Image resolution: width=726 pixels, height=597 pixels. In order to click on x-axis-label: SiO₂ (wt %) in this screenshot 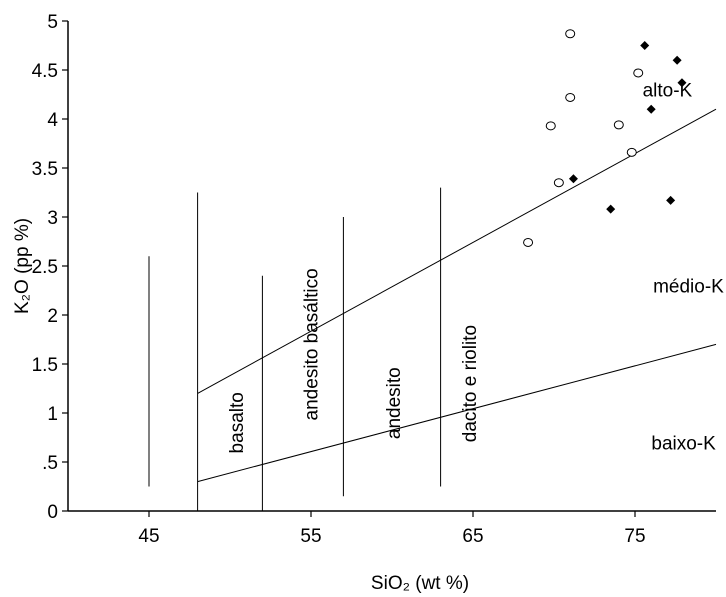, I will do `click(420, 583)`.